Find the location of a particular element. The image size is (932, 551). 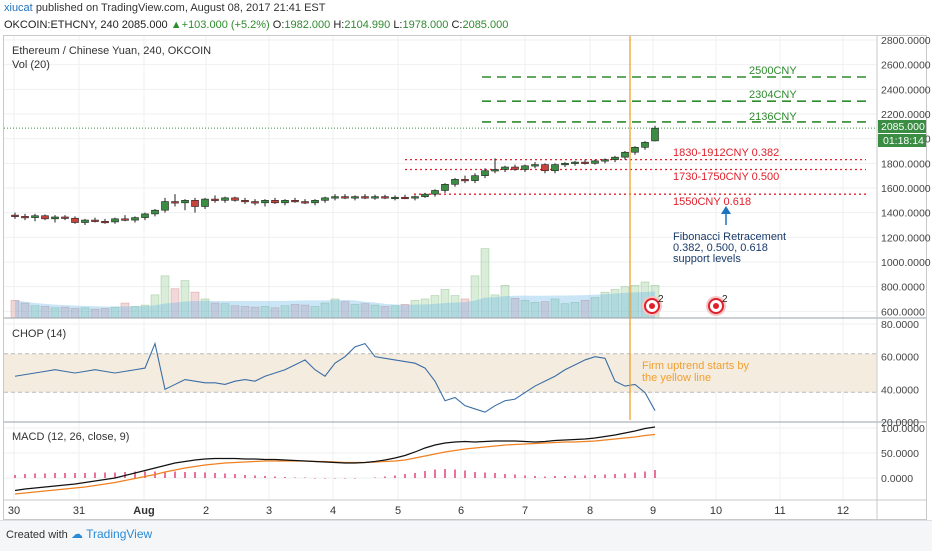

time-axis: 30 31 Aug 2 3 4 5 6 7 8 9 10 11 12 is located at coordinates (428, 511).